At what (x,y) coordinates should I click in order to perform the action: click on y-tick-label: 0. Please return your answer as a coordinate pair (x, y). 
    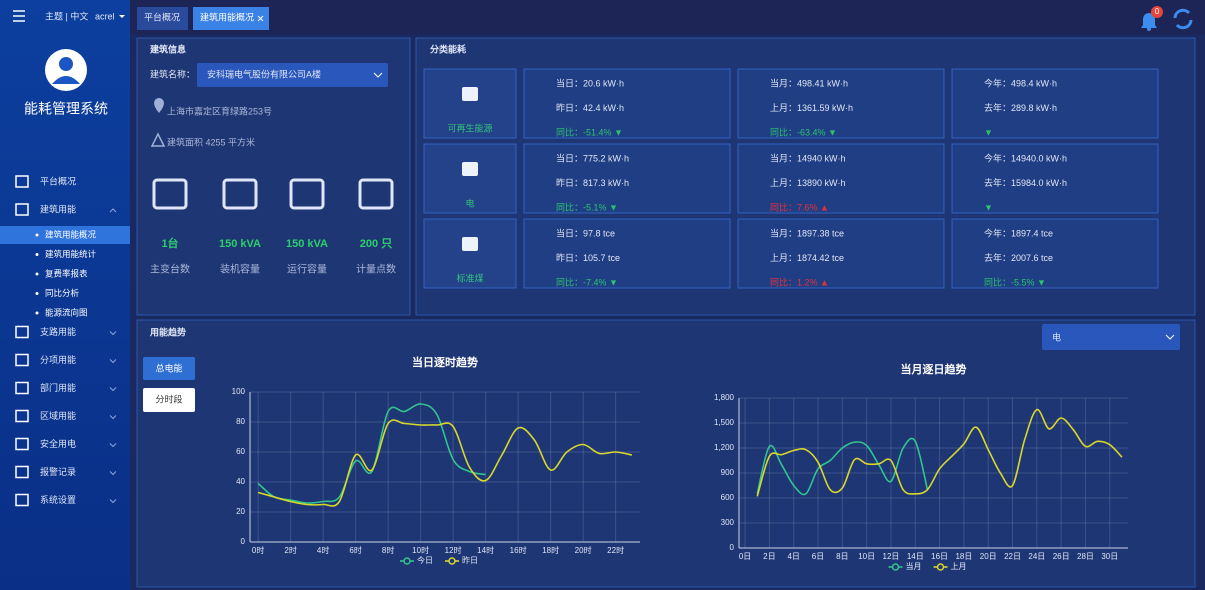
    Looking at the image, I should click on (732, 547).